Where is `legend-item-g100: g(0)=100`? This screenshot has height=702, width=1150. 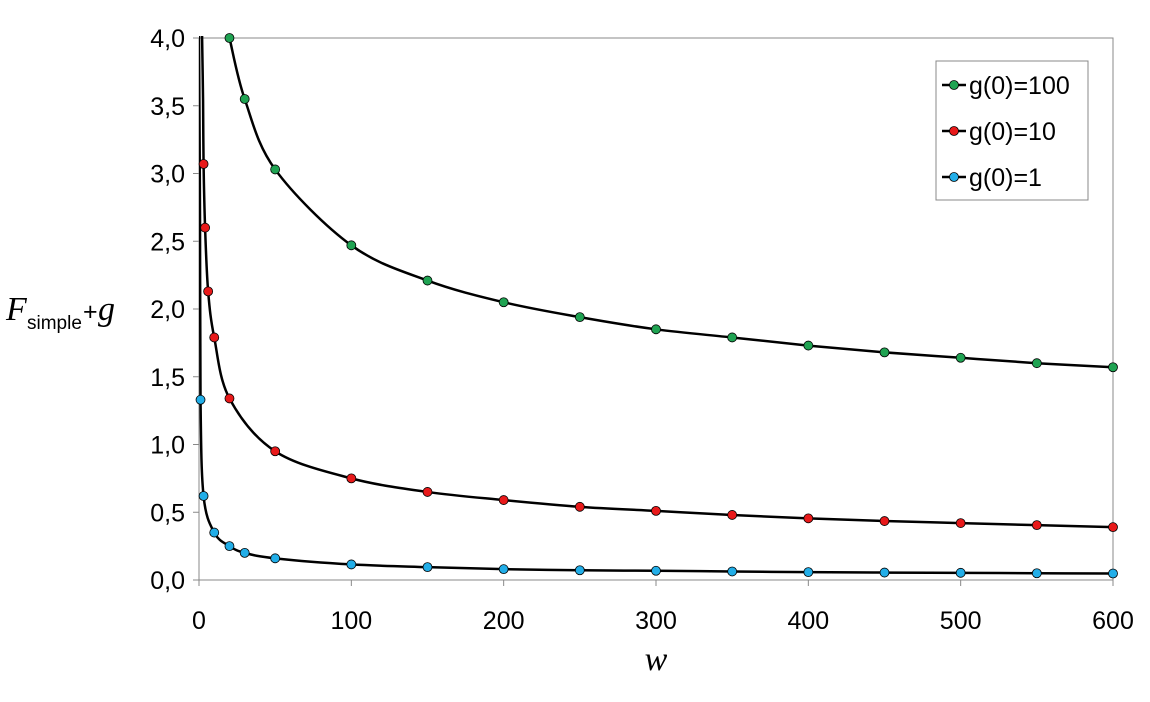
legend-item-g100: g(0)=100 is located at coordinates (1006, 86).